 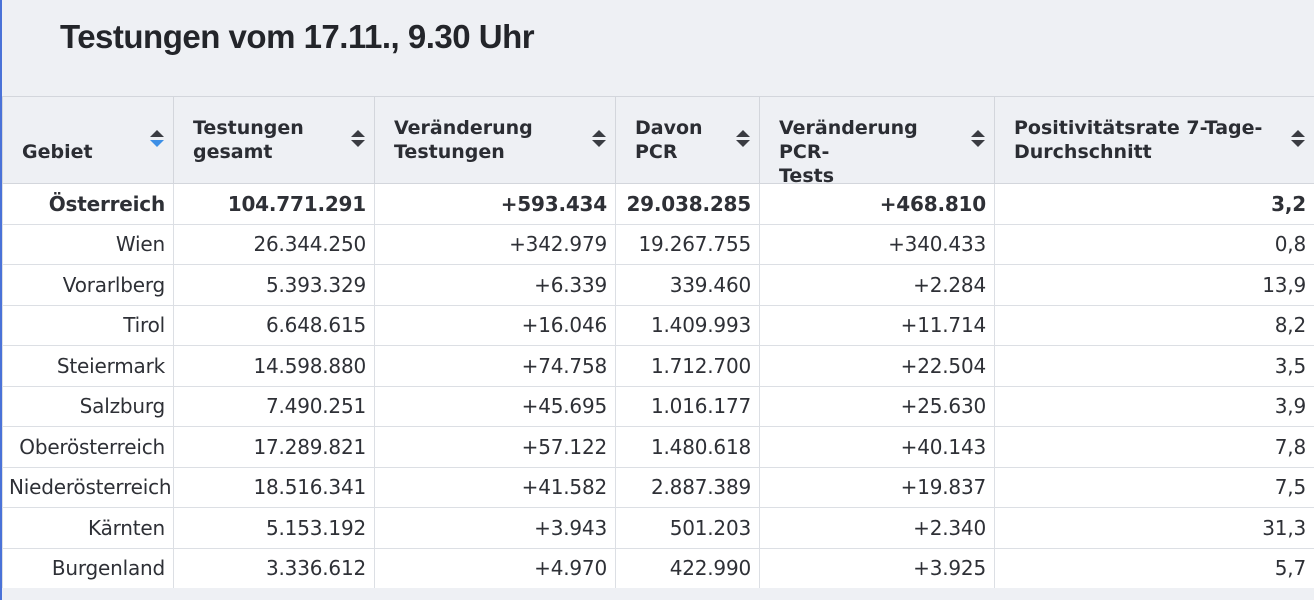 I want to click on cell-gebiet: Vorarlberg, so click(x=88, y=285).